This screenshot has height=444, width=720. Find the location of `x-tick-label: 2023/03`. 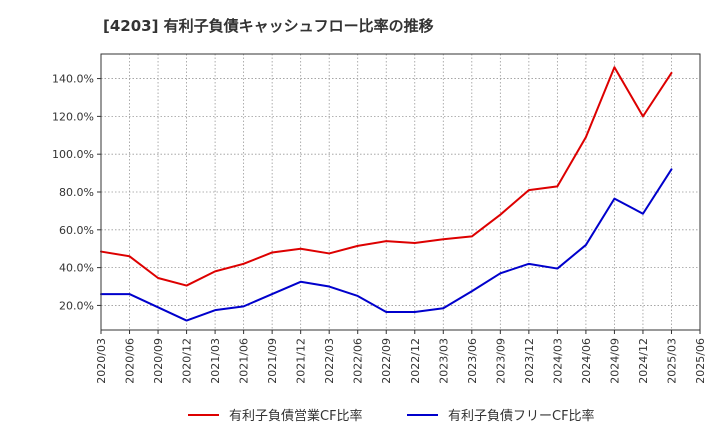

x-tick-label: 2023/03 is located at coordinates (443, 361).